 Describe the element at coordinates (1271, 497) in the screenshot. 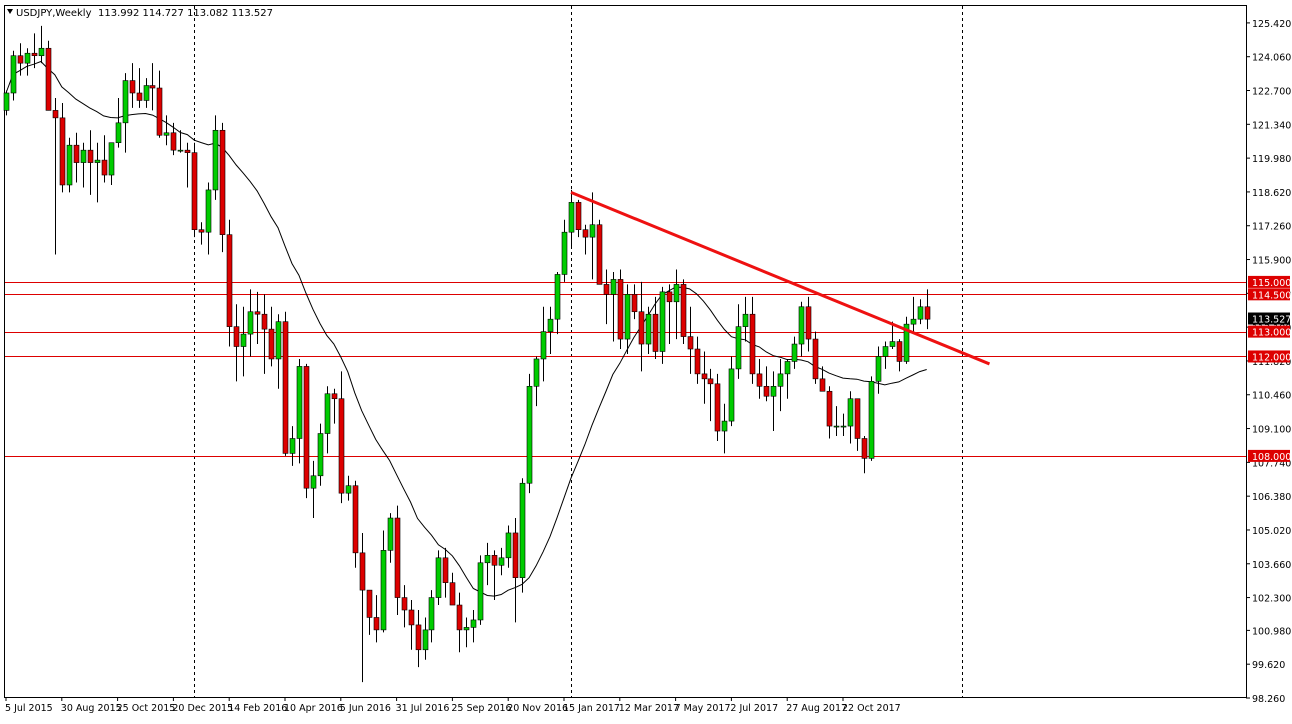

I see `y-tick-label: 106.380` at that location.